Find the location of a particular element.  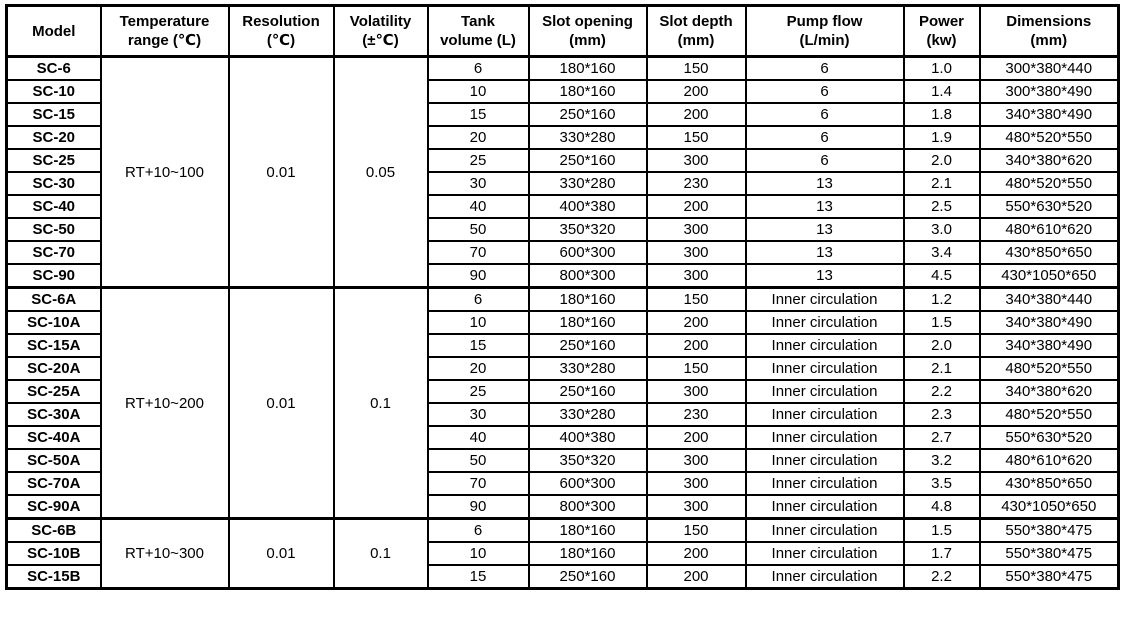

cell-model: SC-6B is located at coordinates (53, 530).